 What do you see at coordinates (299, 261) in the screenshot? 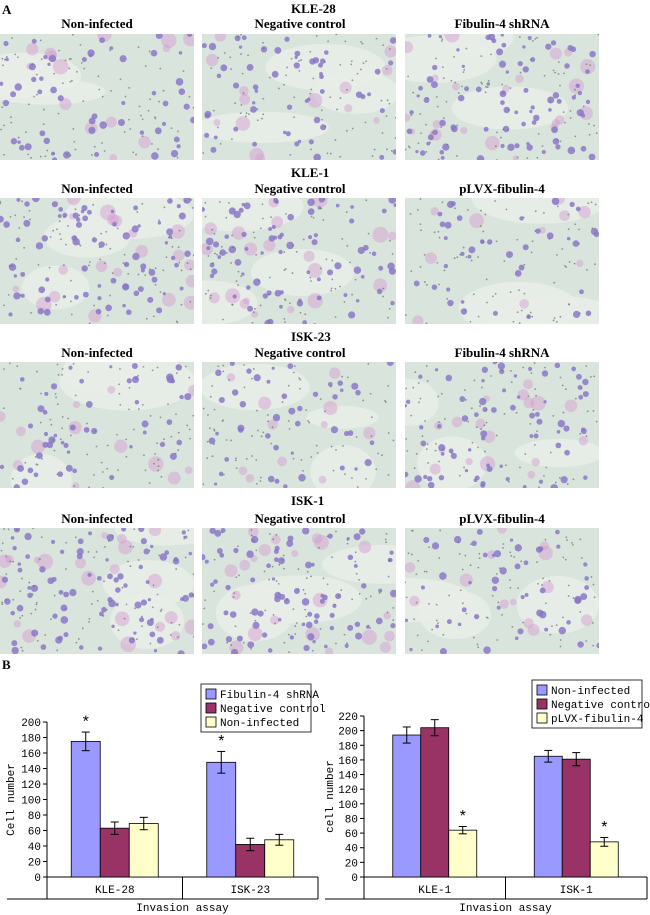
I see `micrograph-r2c2` at bounding box center [299, 261].